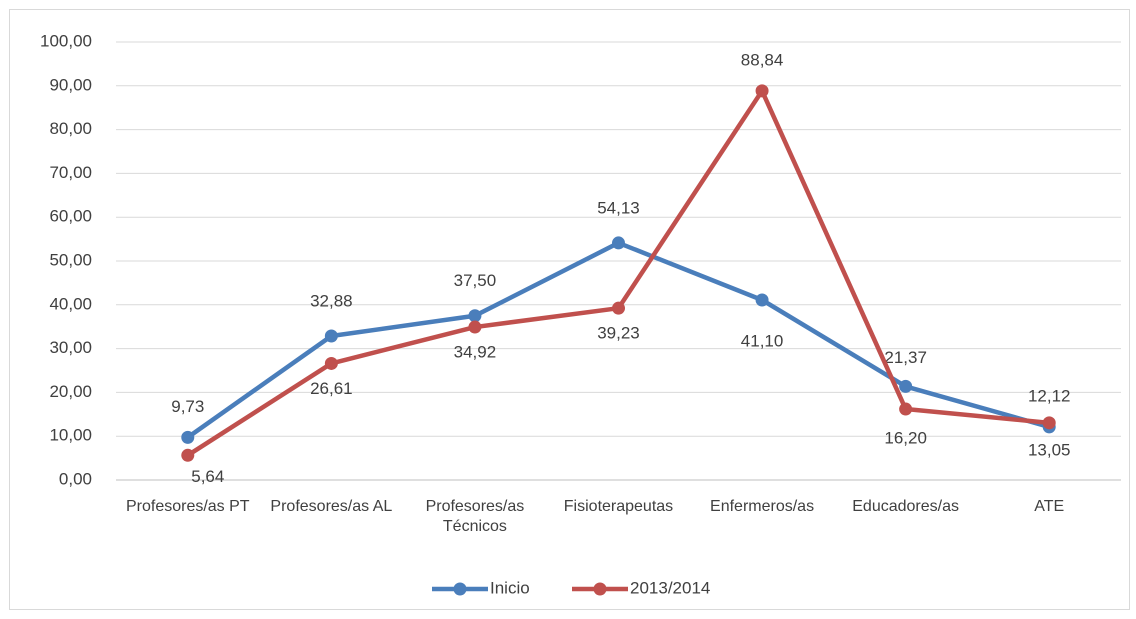 The width and height of the screenshot is (1136, 619). Describe the element at coordinates (66, 40) in the screenshot. I see `y-tick-label: 100,00` at that location.